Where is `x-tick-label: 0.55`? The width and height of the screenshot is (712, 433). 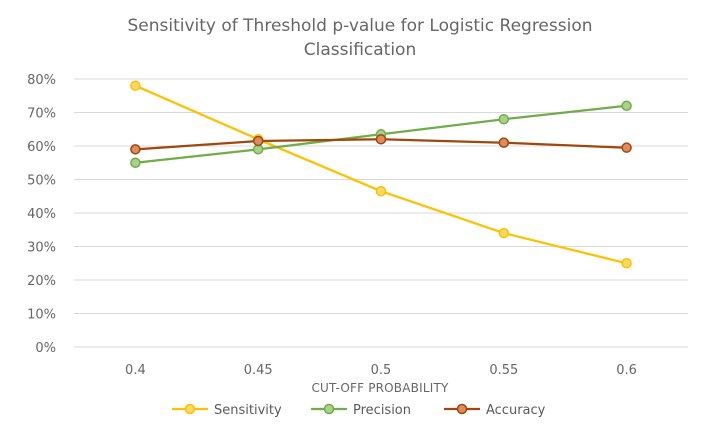
x-tick-label: 0.55 is located at coordinates (503, 370).